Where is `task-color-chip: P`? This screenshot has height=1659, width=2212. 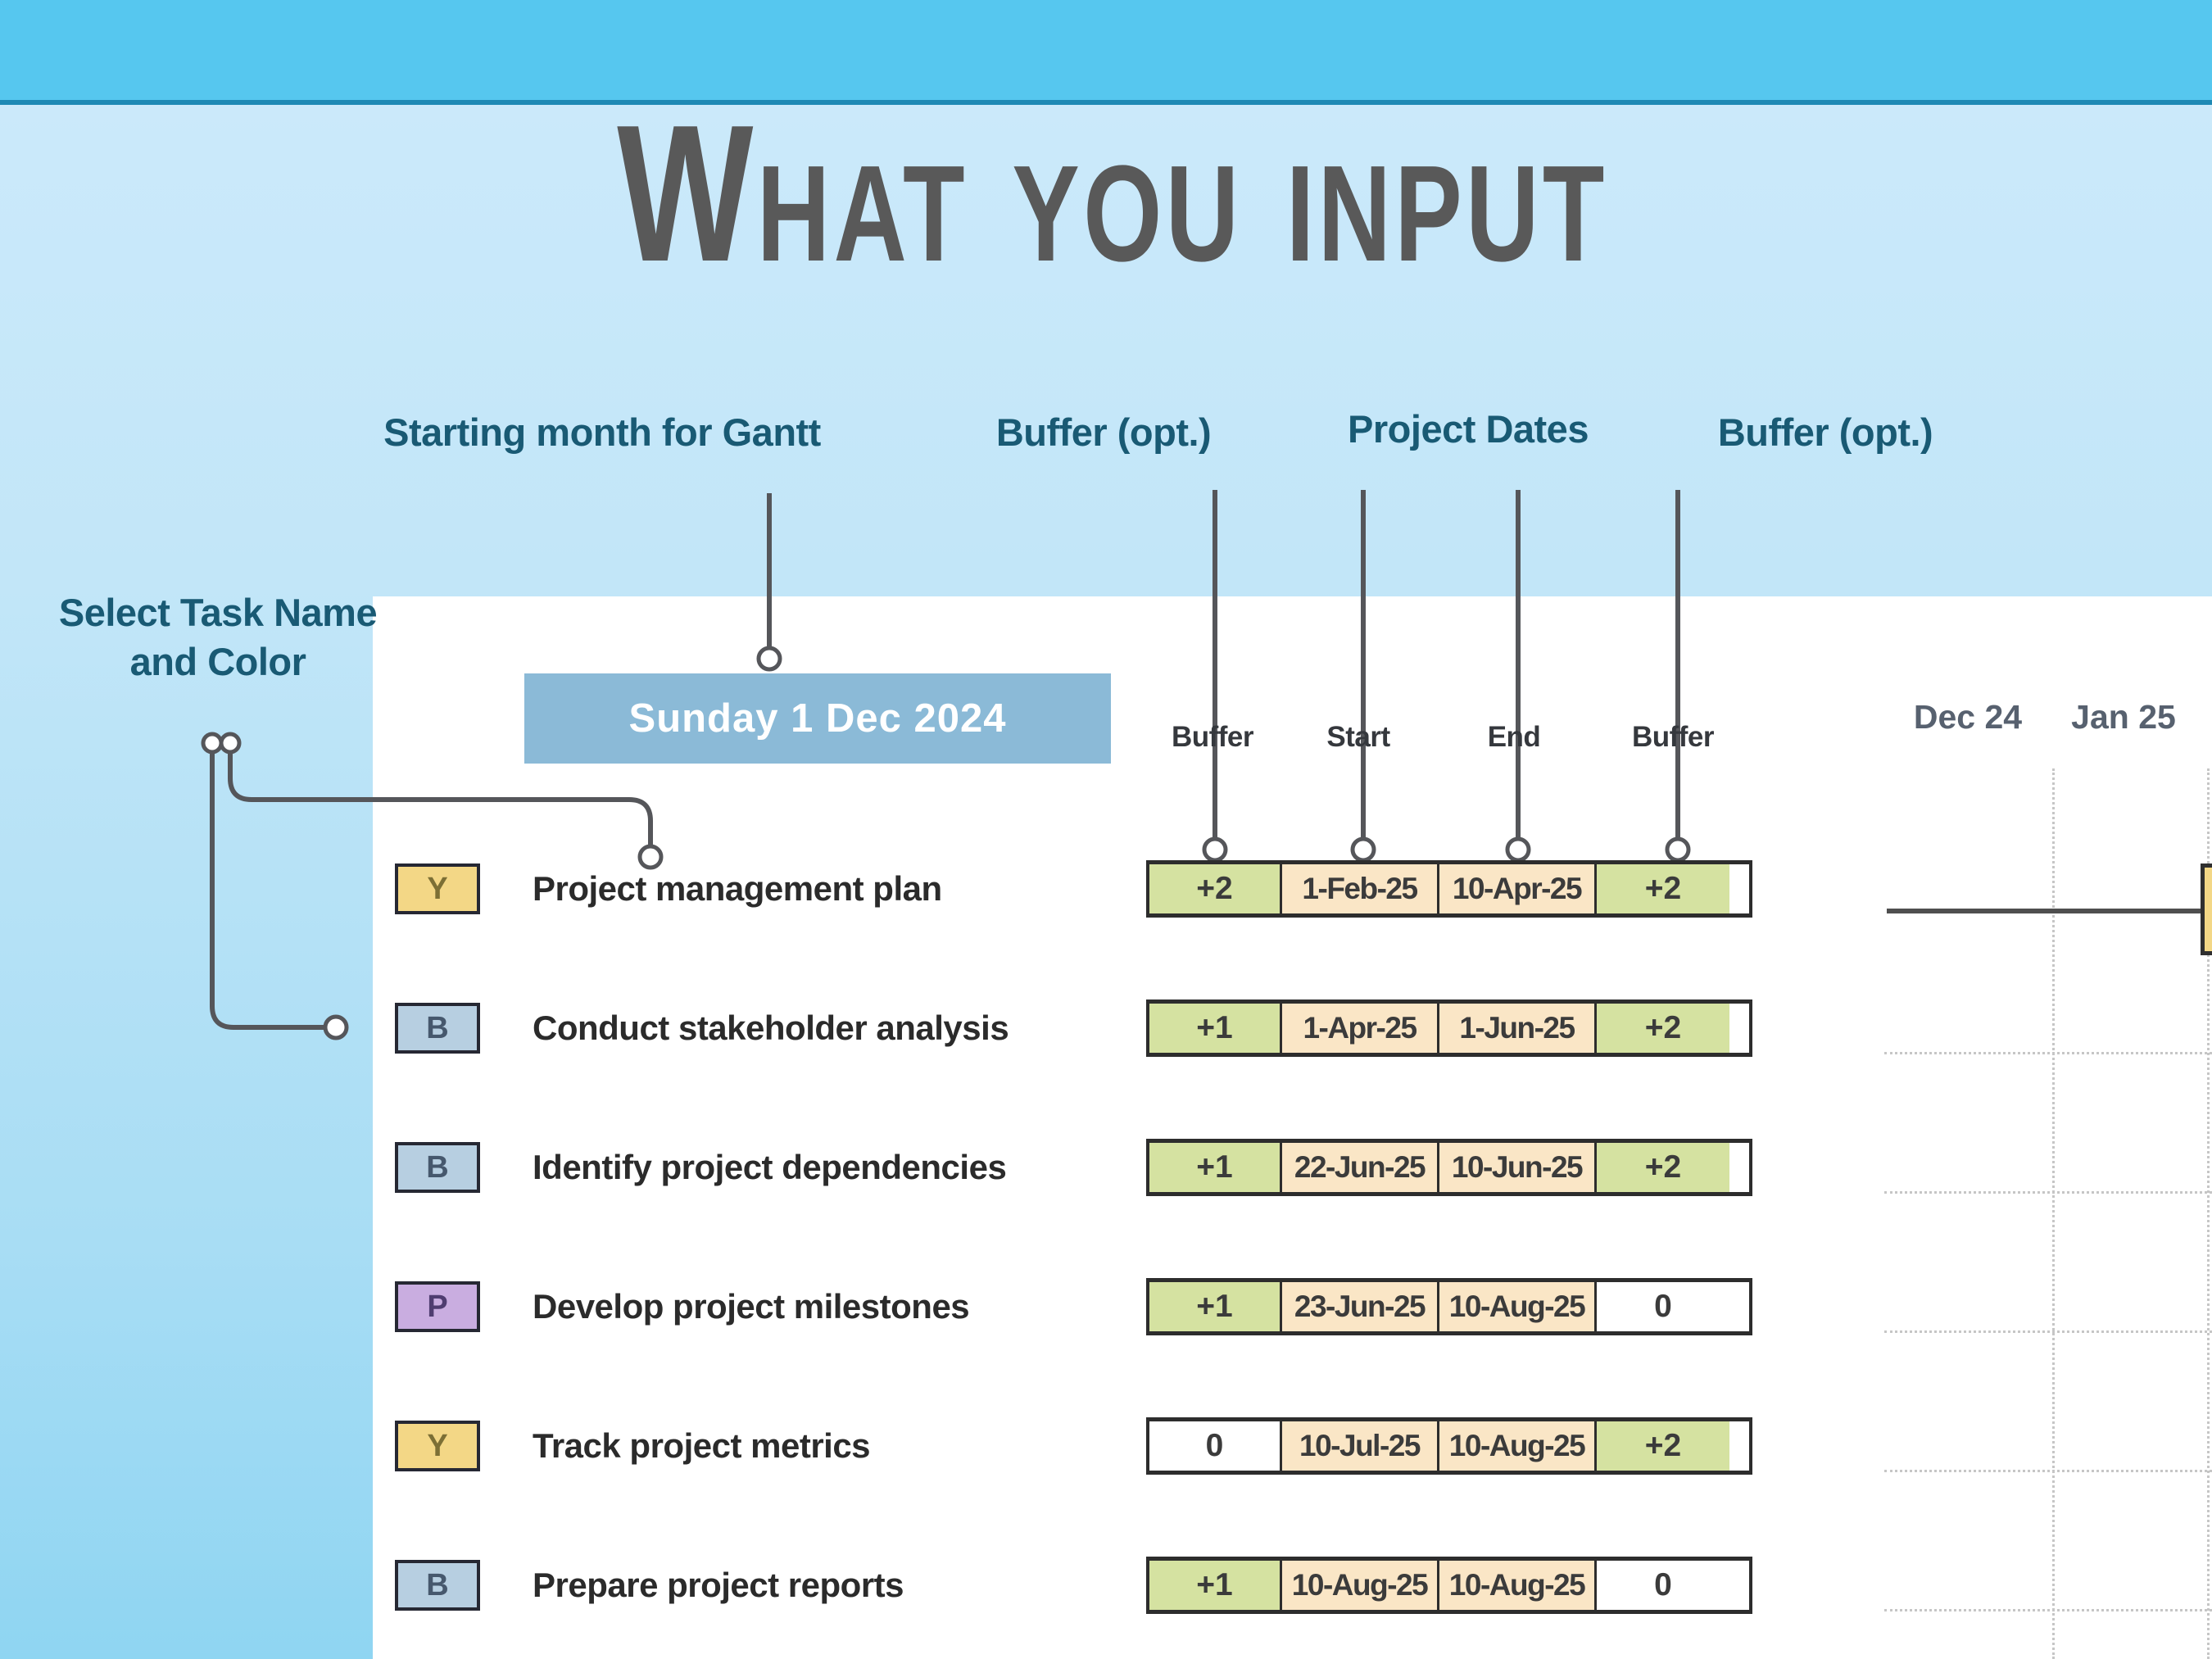 task-color-chip: P is located at coordinates (437, 1306).